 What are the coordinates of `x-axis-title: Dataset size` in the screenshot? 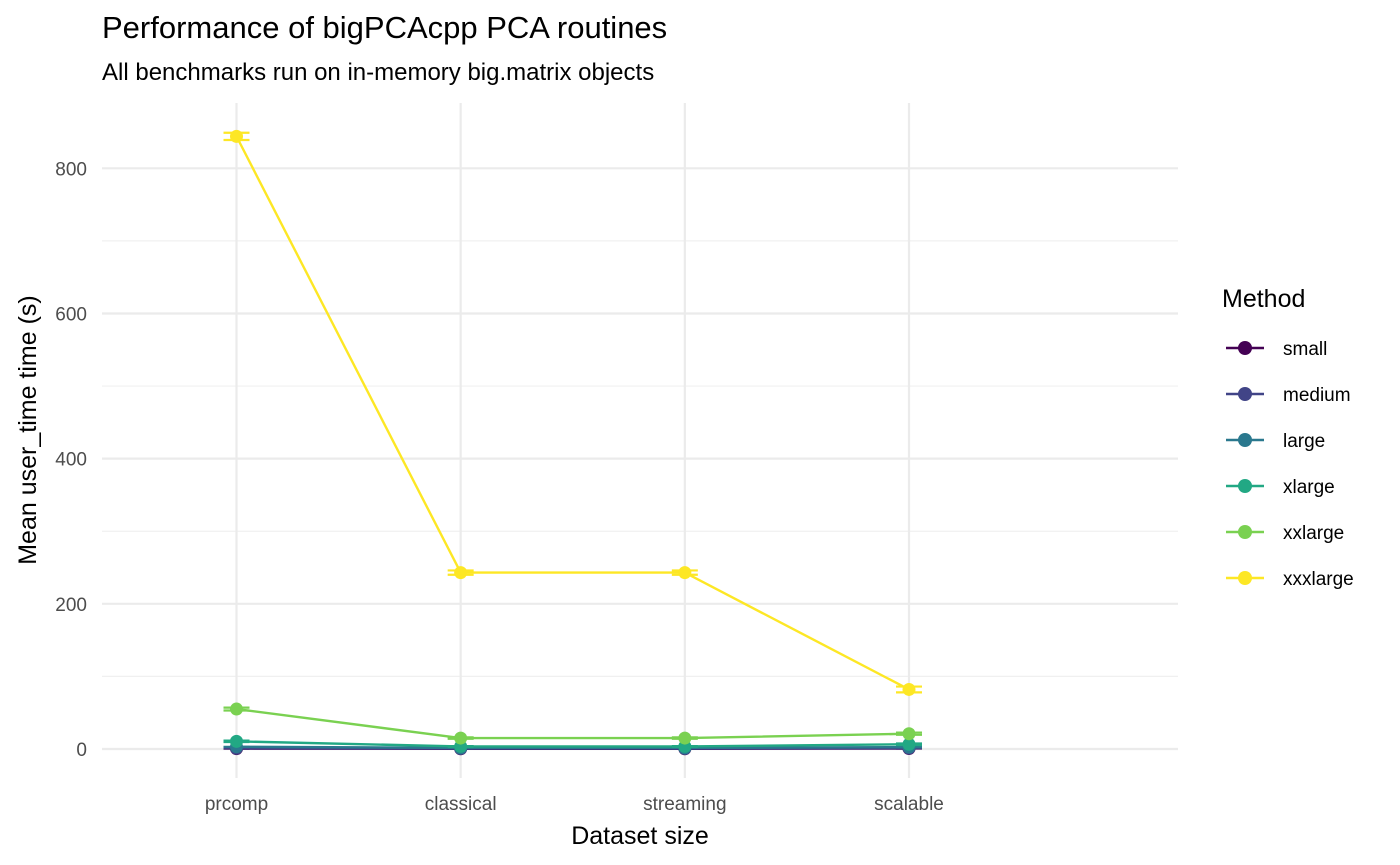 It's located at (640, 836).